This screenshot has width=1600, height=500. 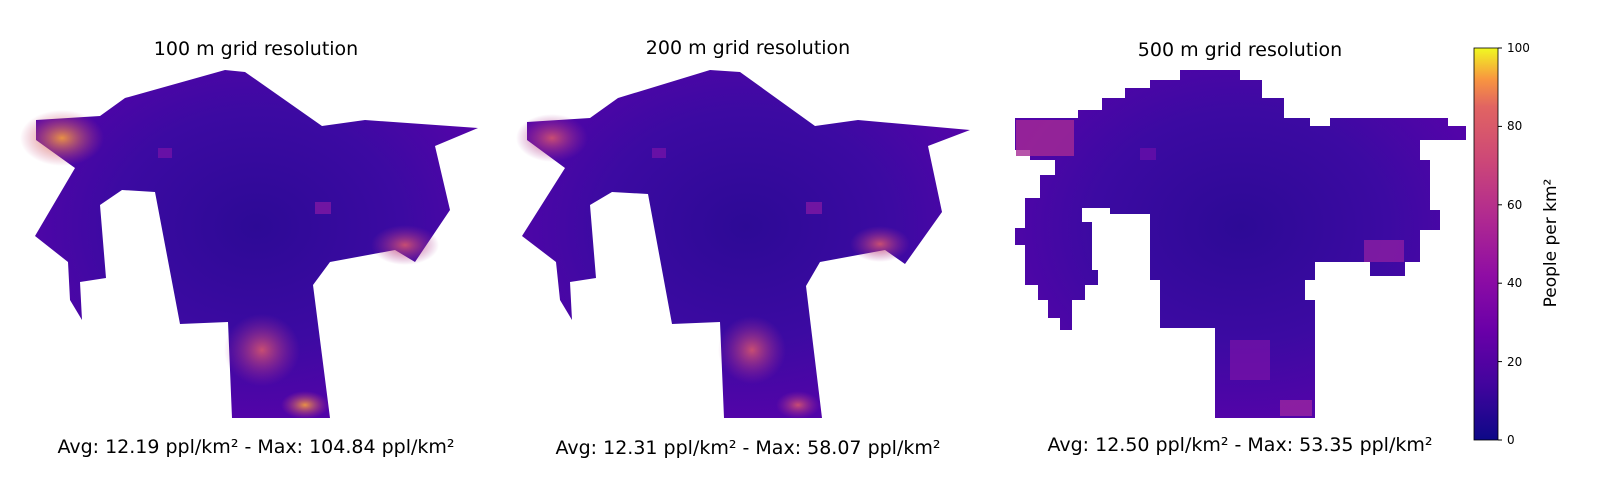 What do you see at coordinates (1240, 445) in the screenshot?
I see `panel-3-stats: Avg: 12.50 ppl/km² - Max: 53.35 ppl/km²` at bounding box center [1240, 445].